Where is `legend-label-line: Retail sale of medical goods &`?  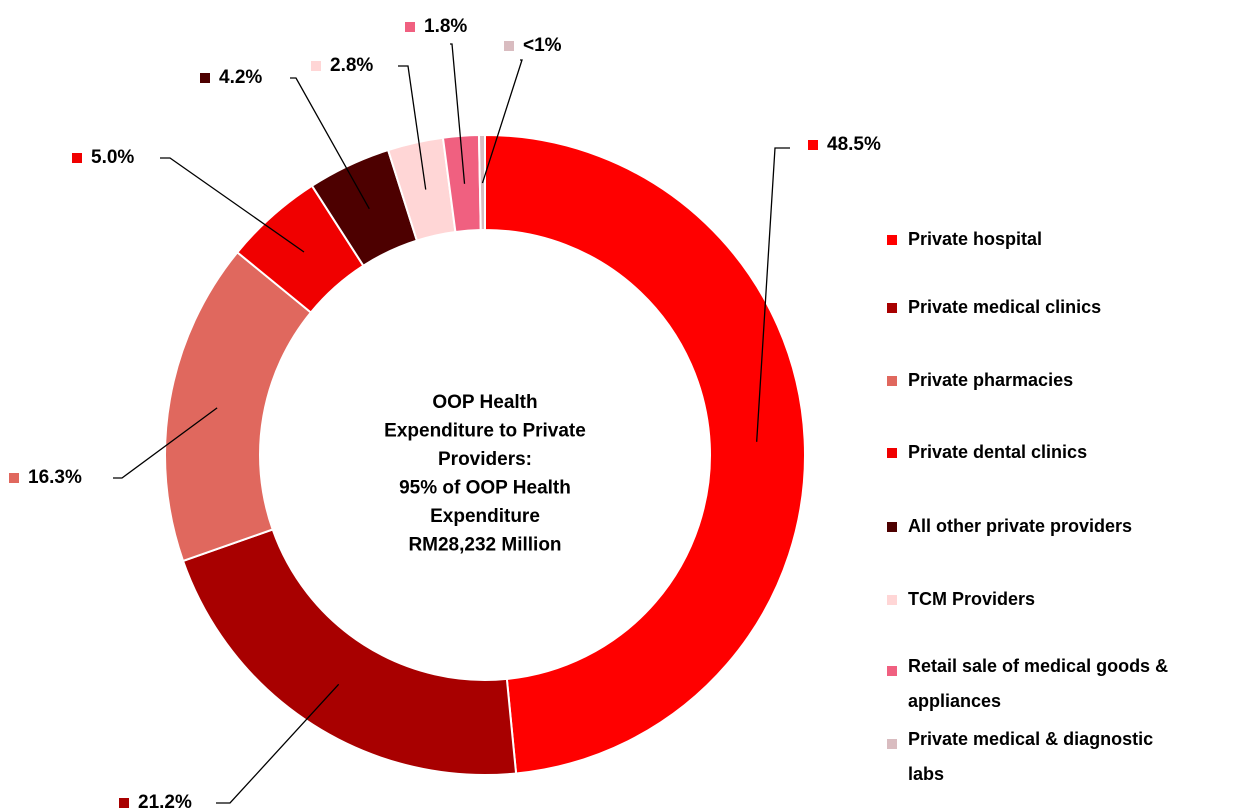 legend-label-line: Retail sale of medical goods & is located at coordinates (1038, 666).